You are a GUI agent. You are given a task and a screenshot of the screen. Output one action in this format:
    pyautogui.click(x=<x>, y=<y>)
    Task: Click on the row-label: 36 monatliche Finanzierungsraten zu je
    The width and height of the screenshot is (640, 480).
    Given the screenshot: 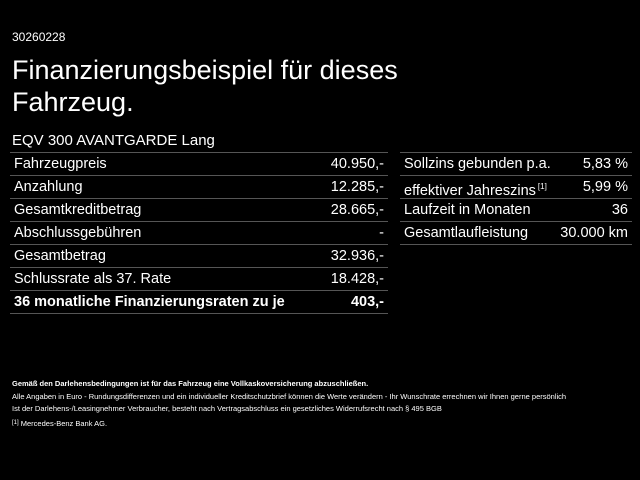 What is the action you would take?
    pyautogui.click(x=149, y=302)
    